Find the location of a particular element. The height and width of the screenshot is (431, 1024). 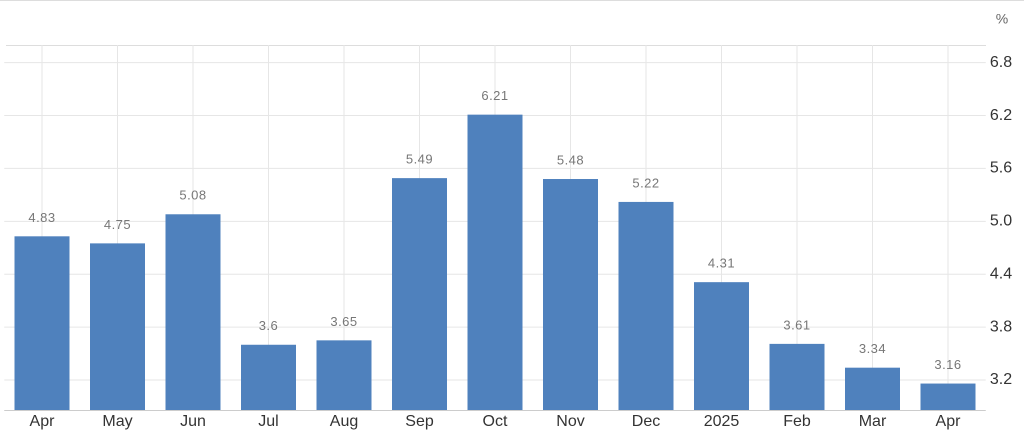

x-tick-label: May is located at coordinates (117, 421).